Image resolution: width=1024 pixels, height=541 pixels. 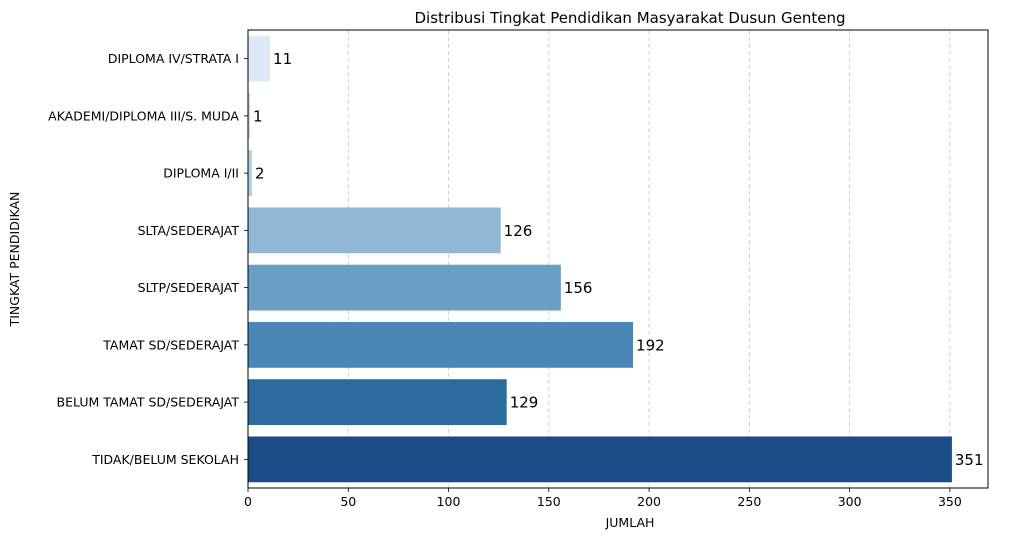 What do you see at coordinates (260, 174) in the screenshot?
I see `bar-value-label: 2` at bounding box center [260, 174].